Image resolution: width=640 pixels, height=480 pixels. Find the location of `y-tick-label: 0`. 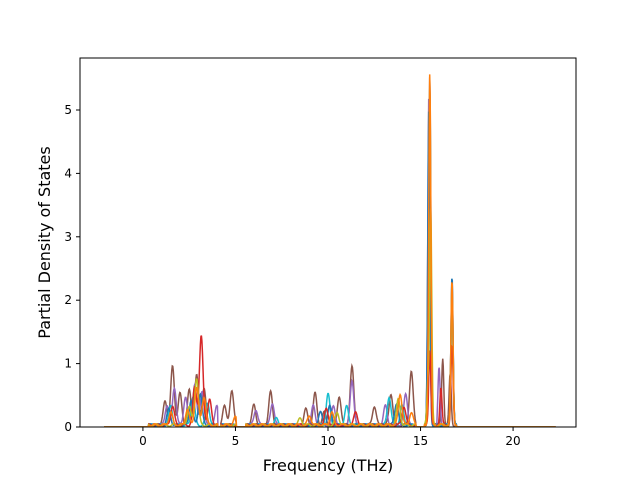

y-tick-label: 0 is located at coordinates (68, 427).